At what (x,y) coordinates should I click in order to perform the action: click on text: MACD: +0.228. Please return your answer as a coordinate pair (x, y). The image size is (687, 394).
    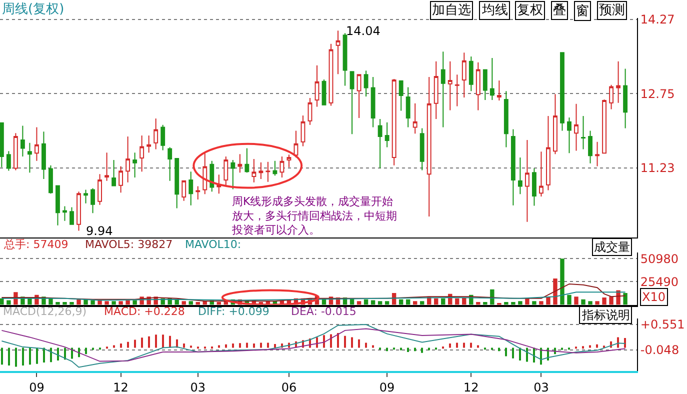
    Looking at the image, I should click on (144, 311).